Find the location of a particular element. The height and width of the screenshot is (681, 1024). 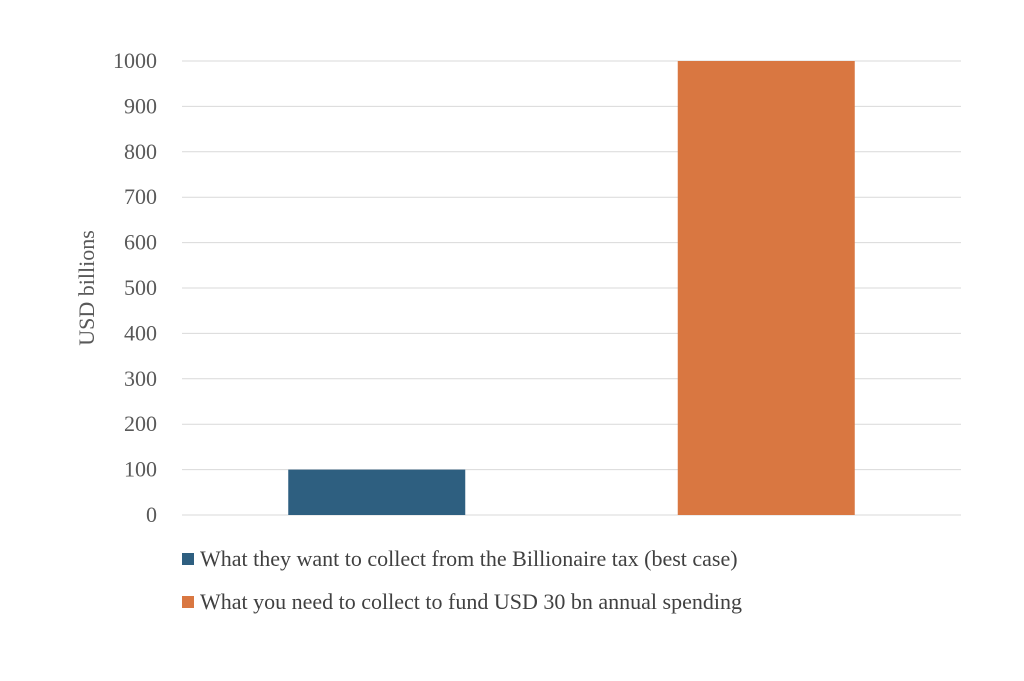

legend-swatch-billionaire-tax is located at coordinates (188, 559).